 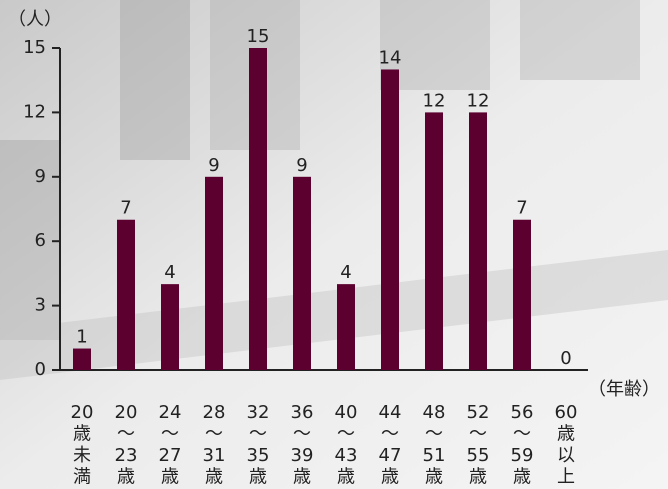 I want to click on value-label: 1, so click(x=81, y=337).